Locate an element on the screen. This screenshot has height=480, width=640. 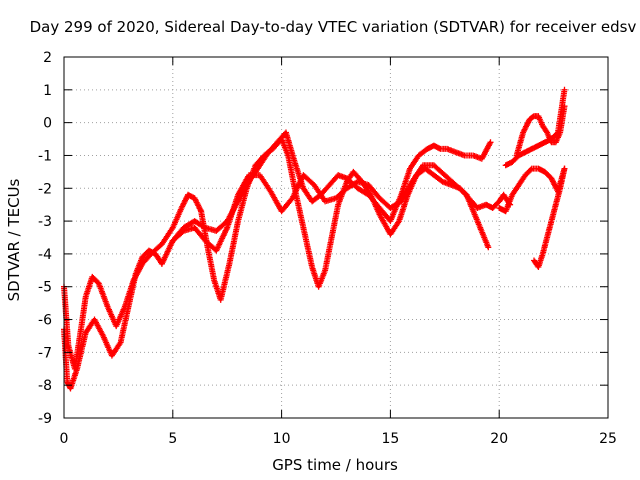
x-tick-label: 5 is located at coordinates (172, 439).